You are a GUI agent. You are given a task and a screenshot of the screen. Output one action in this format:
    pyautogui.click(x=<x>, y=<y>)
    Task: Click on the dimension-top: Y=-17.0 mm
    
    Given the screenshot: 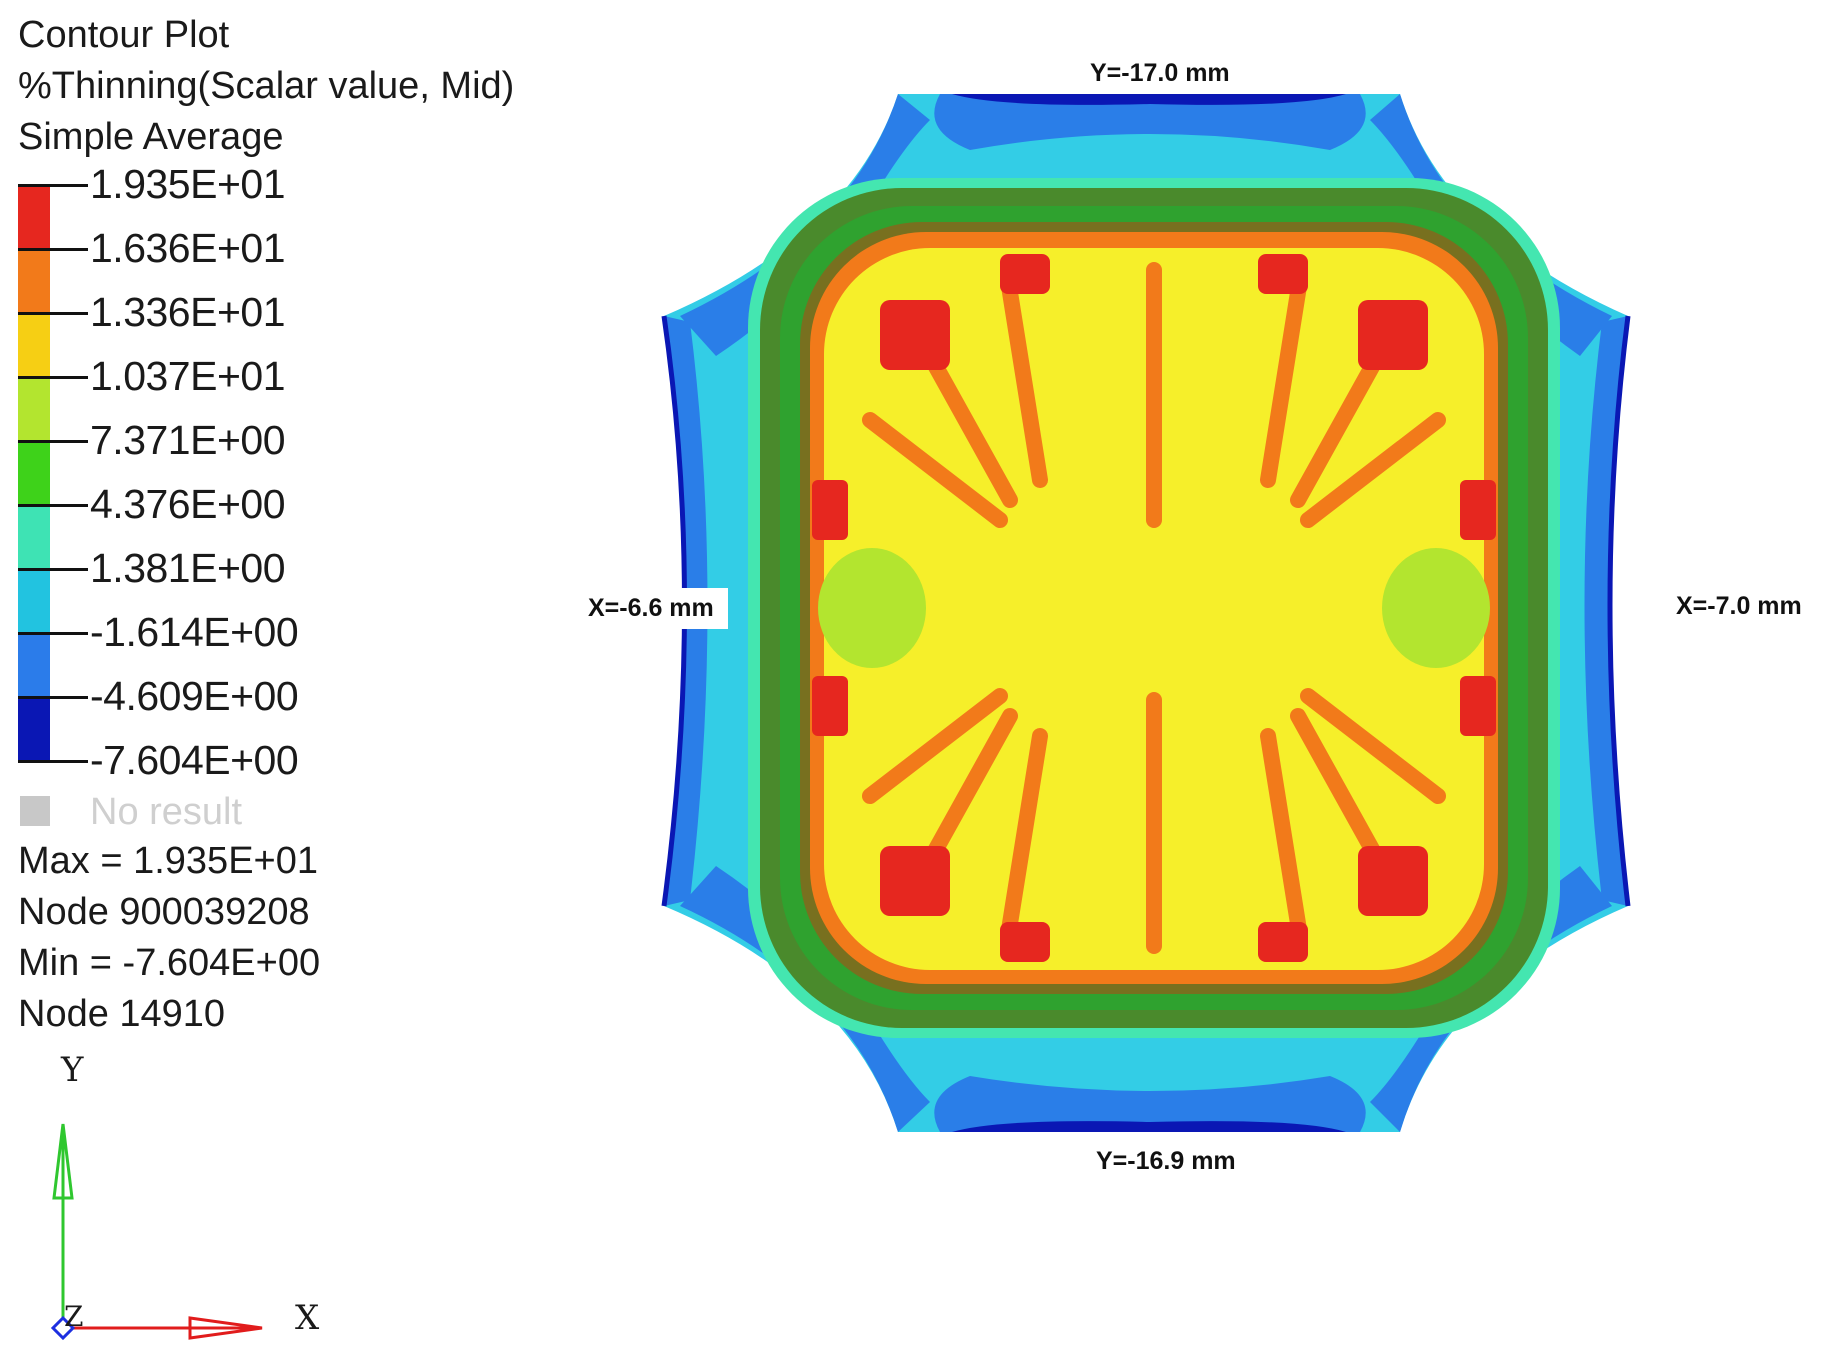 What is the action you would take?
    pyautogui.click(x=1160, y=73)
    